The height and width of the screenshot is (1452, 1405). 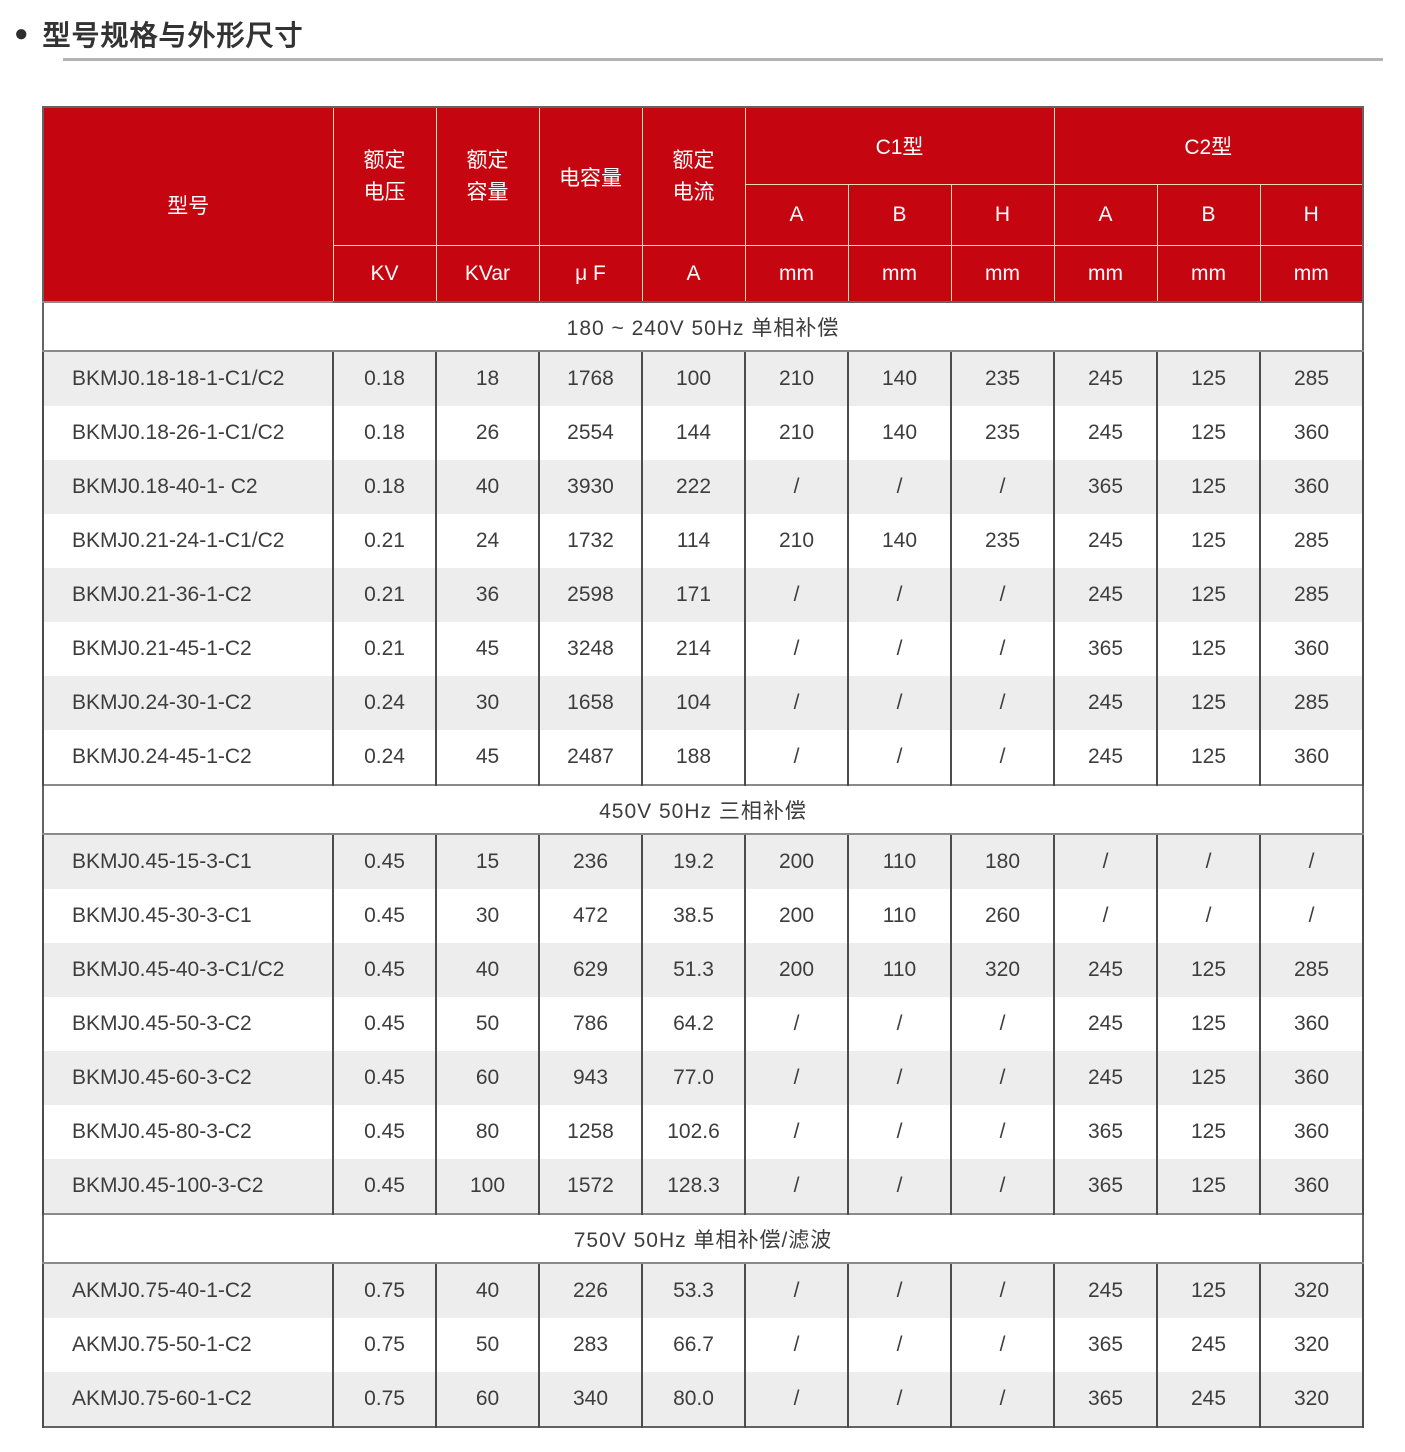 What do you see at coordinates (1311, 215) in the screenshot?
I see `col-header-c2-h: H` at bounding box center [1311, 215].